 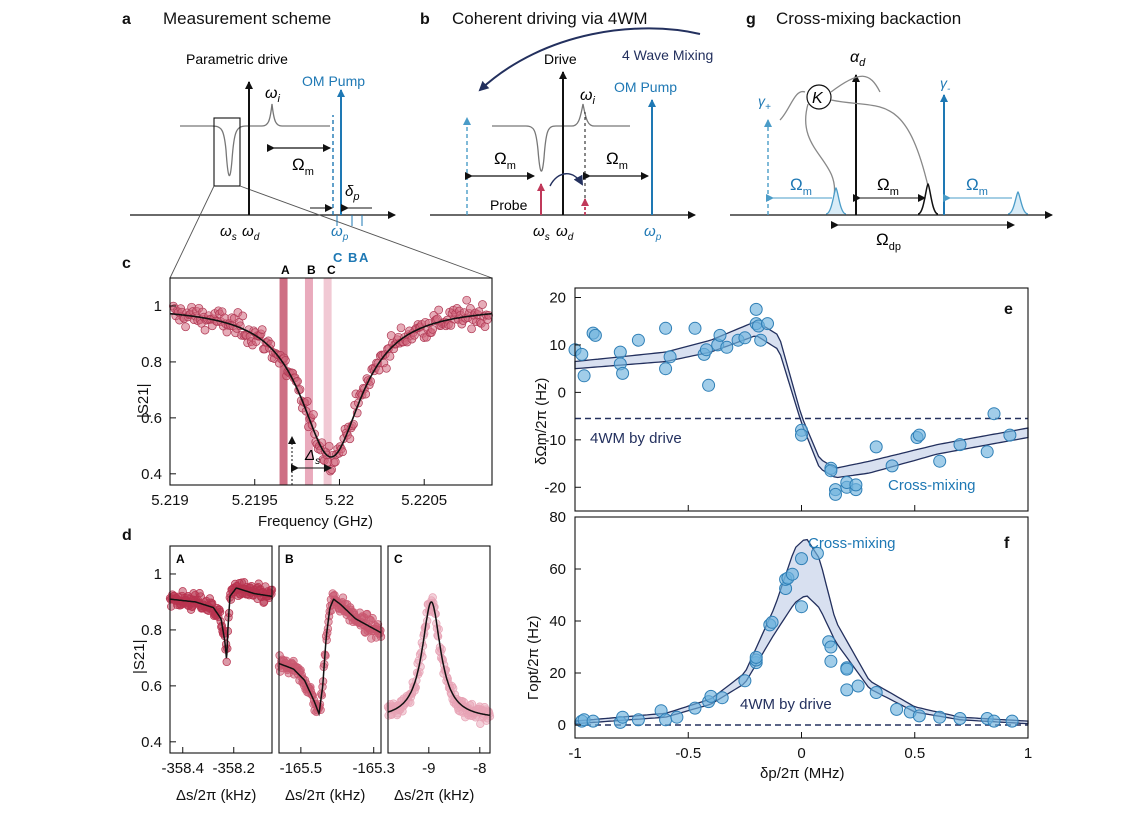 What do you see at coordinates (283, 381) in the screenshot?
I see `marker-band-A` at bounding box center [283, 381].